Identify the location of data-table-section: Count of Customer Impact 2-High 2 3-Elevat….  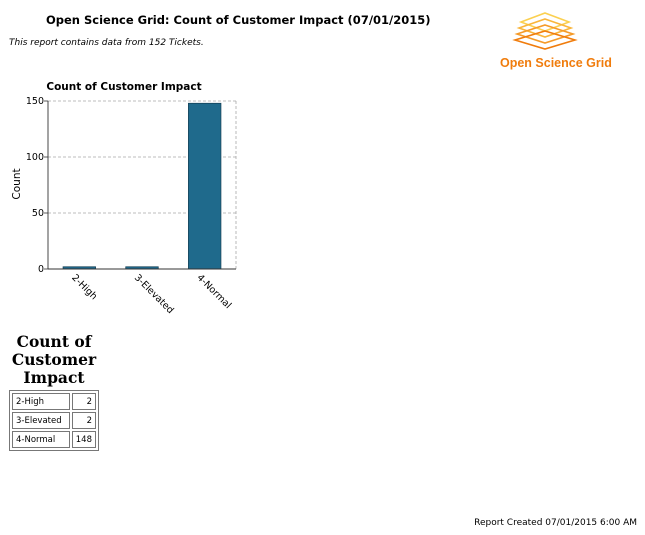
(54, 392).